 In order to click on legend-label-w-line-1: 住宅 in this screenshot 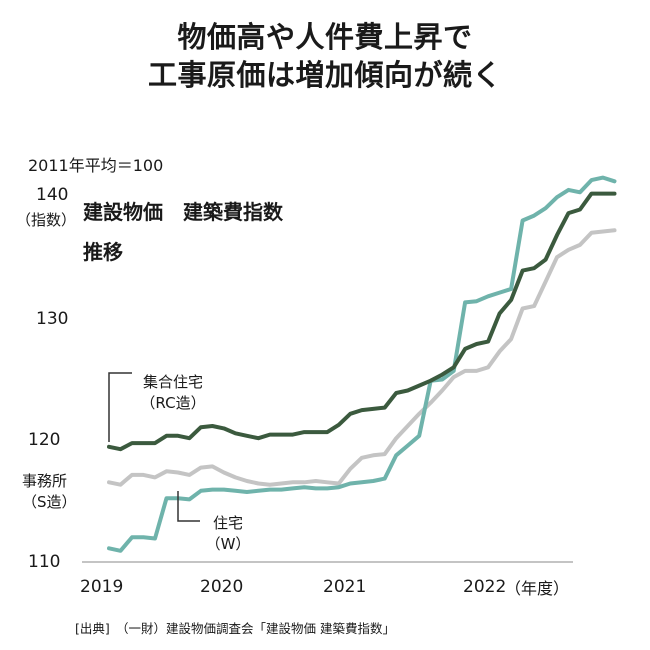, I will do `click(227, 523)`.